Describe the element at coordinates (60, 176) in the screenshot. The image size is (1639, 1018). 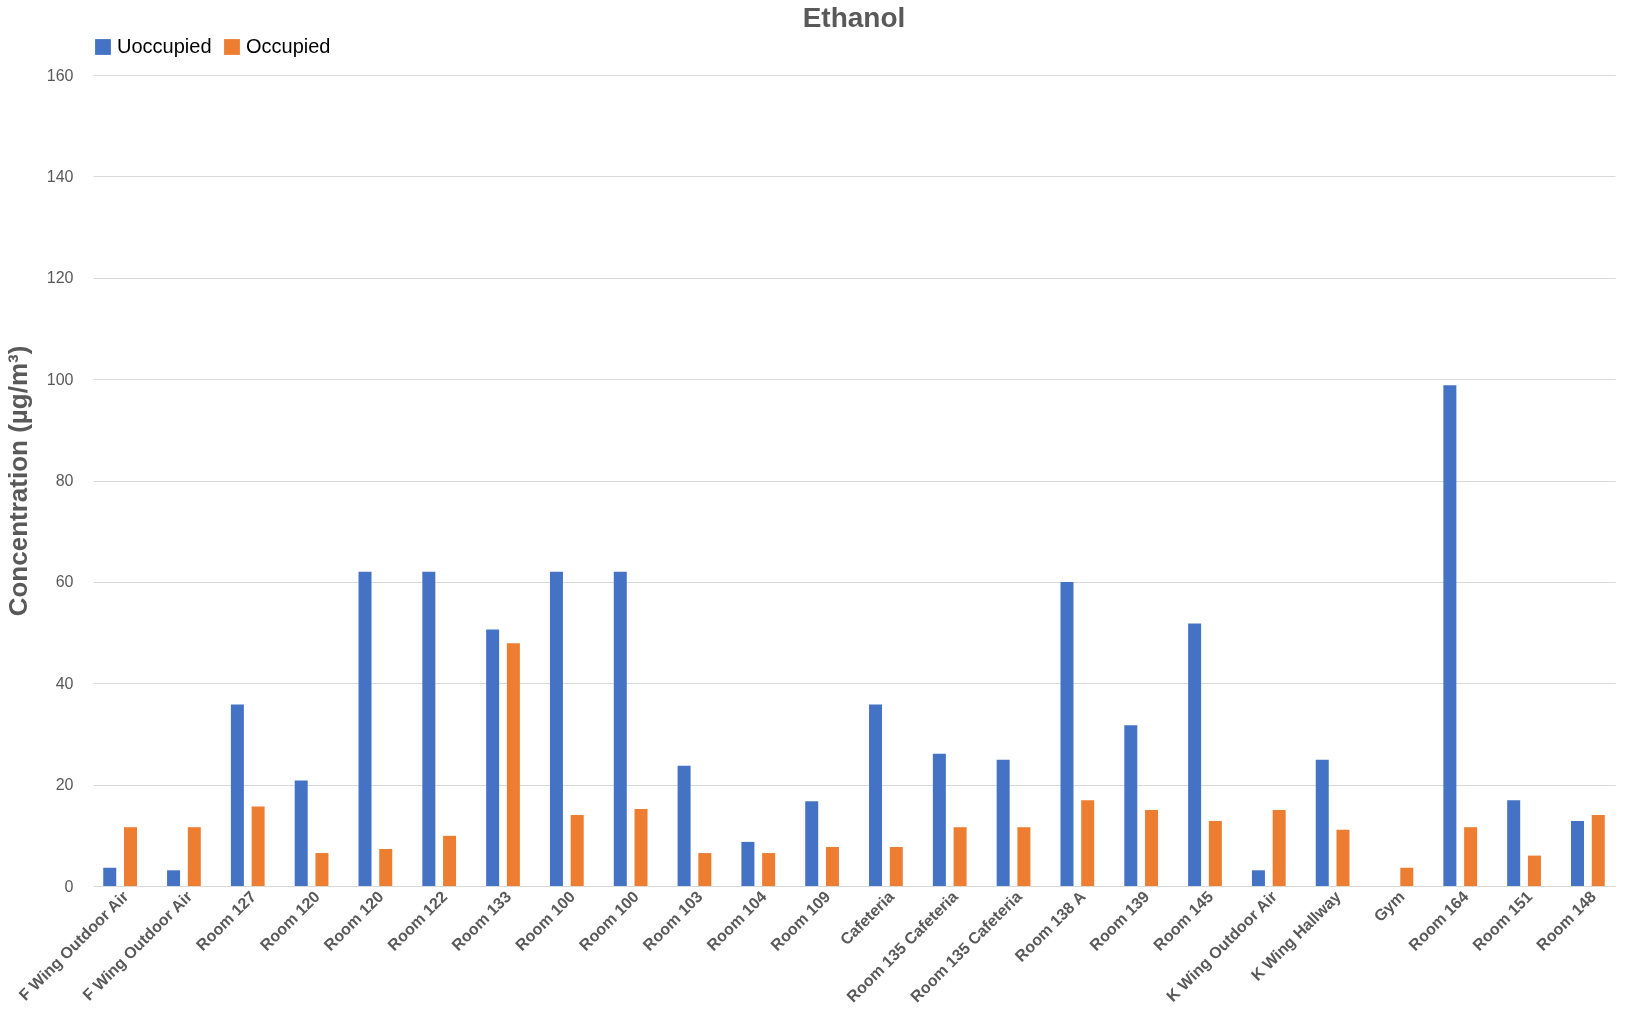
I see `y-tick-label: 140` at that location.